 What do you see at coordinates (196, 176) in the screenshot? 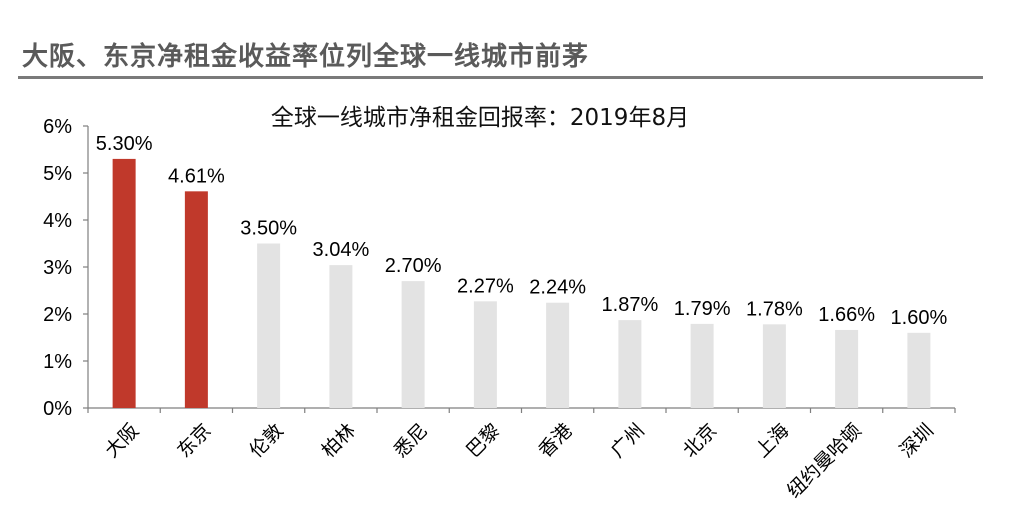
I see `data-label-1: 4.61%` at bounding box center [196, 176].